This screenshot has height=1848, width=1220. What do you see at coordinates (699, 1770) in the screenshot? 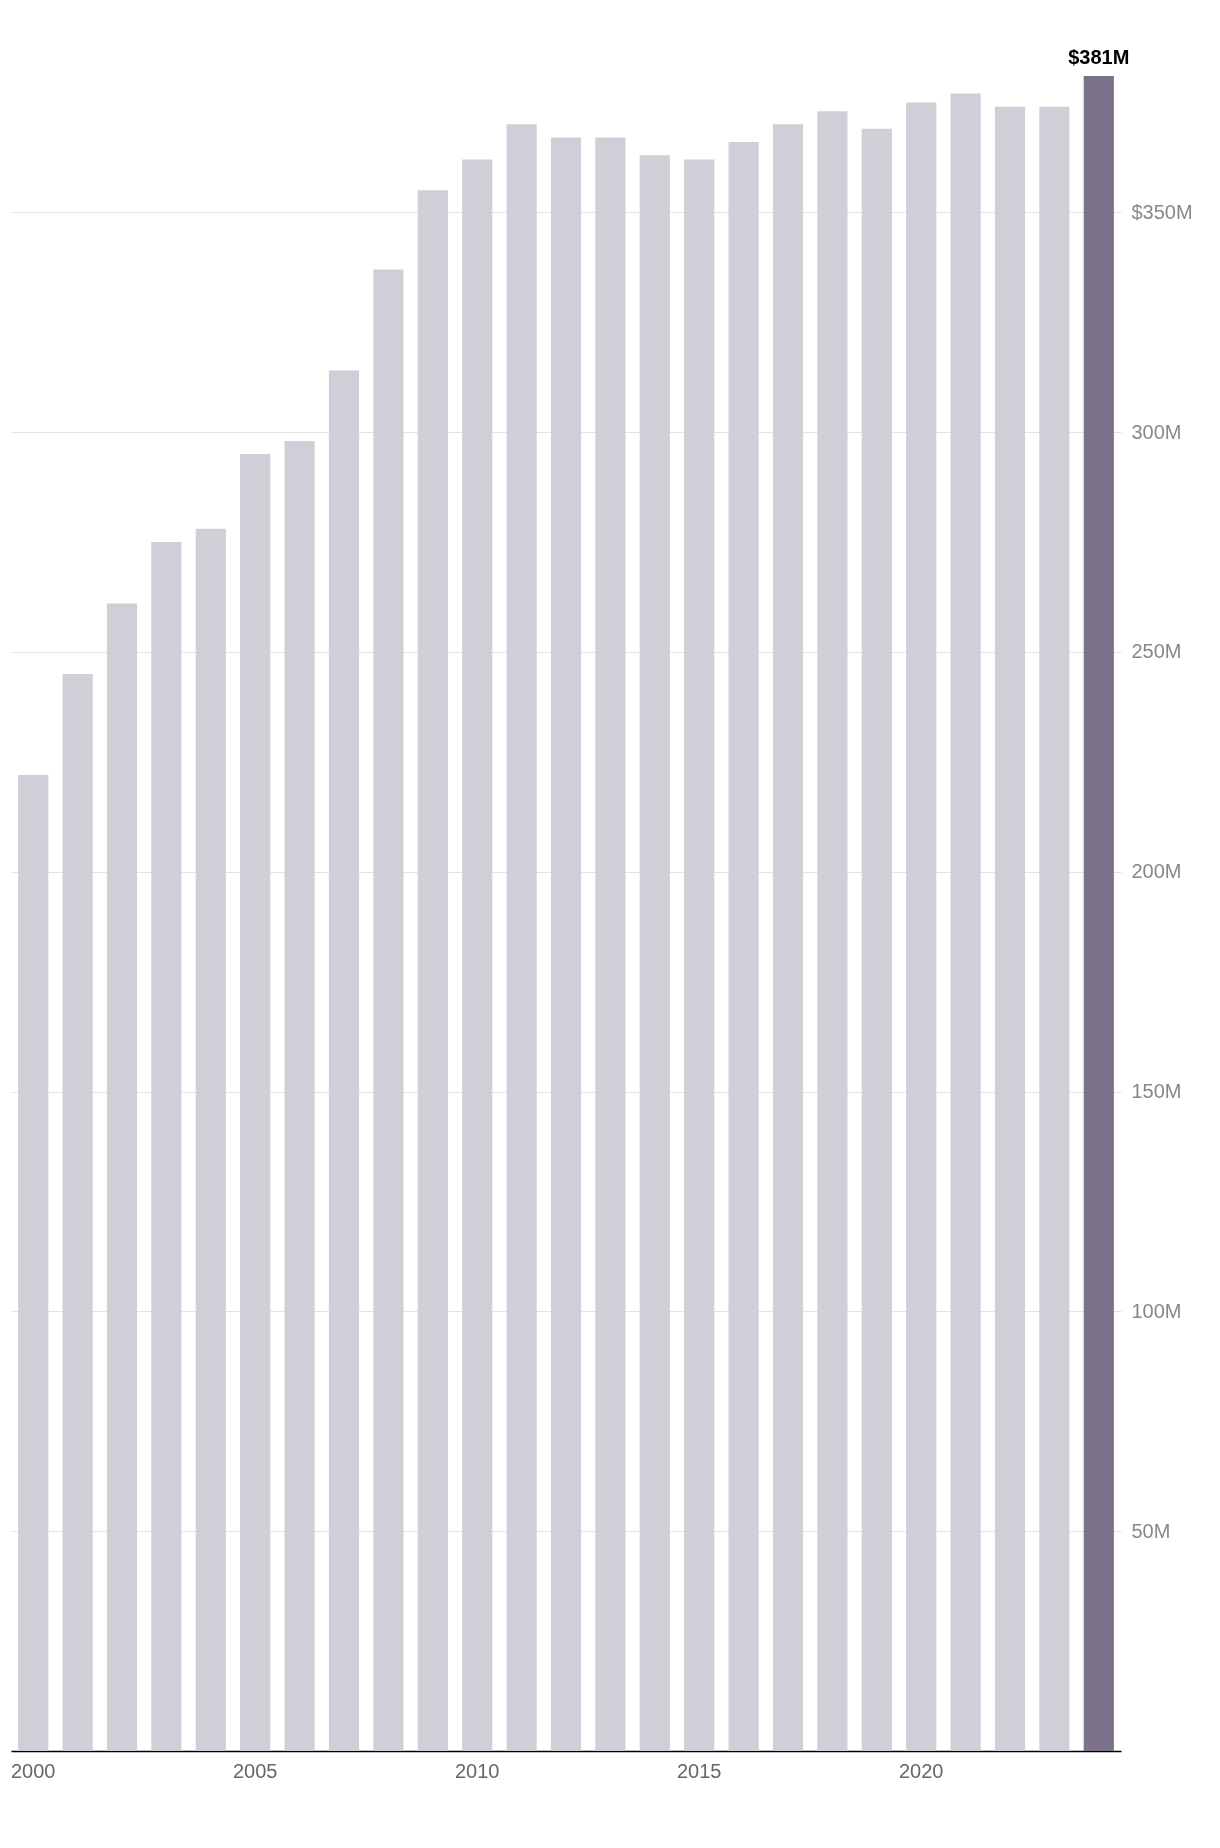
I see `x-tick-label: 2015` at bounding box center [699, 1770].